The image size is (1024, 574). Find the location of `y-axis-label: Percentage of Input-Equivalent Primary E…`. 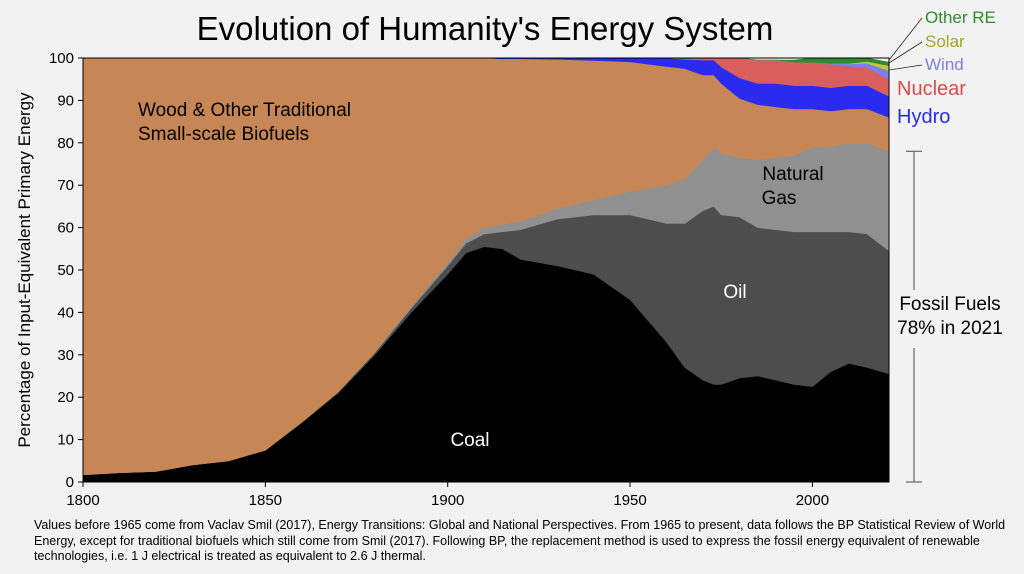

y-axis-label: Percentage of Input-Equivalent Primary E… is located at coordinates (24, 270).